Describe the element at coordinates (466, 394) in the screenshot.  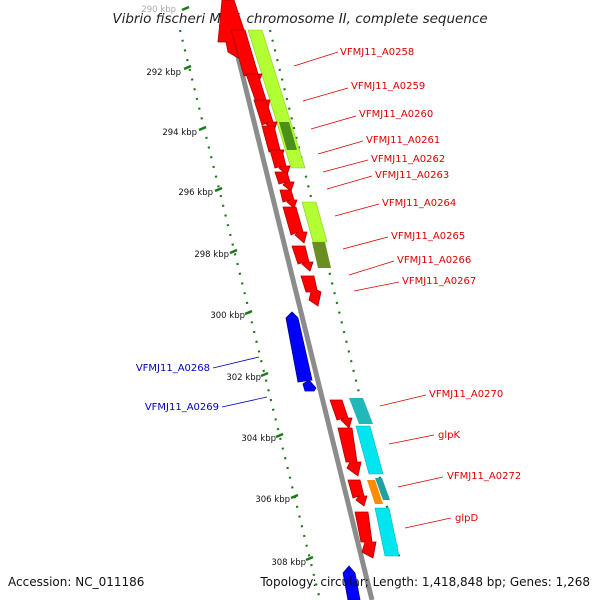
I see `gene-label: VFMJ11_A0270` at that location.